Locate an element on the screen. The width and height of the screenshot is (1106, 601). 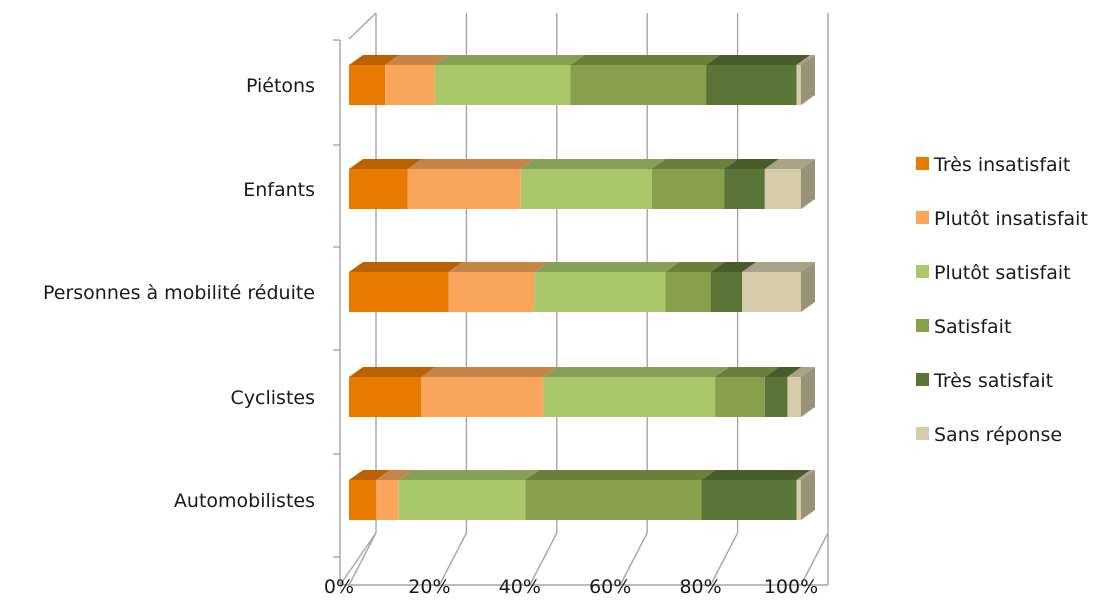
bar-row-cyclistes is located at coordinates (582, 392).